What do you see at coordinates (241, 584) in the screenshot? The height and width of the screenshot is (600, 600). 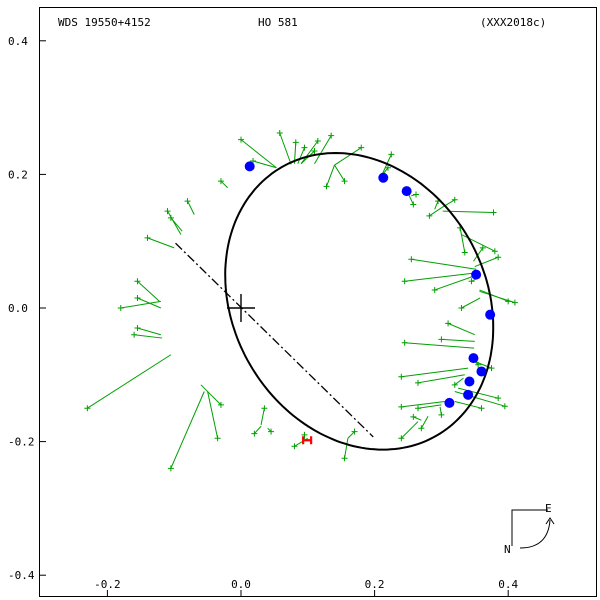 I see `x-tick-label: 0.0` at bounding box center [241, 584].